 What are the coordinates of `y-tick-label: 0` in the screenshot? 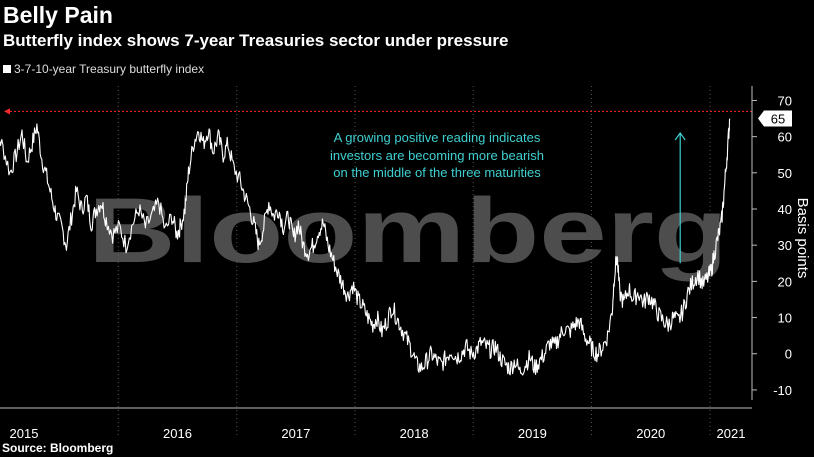 It's located at (788, 354).